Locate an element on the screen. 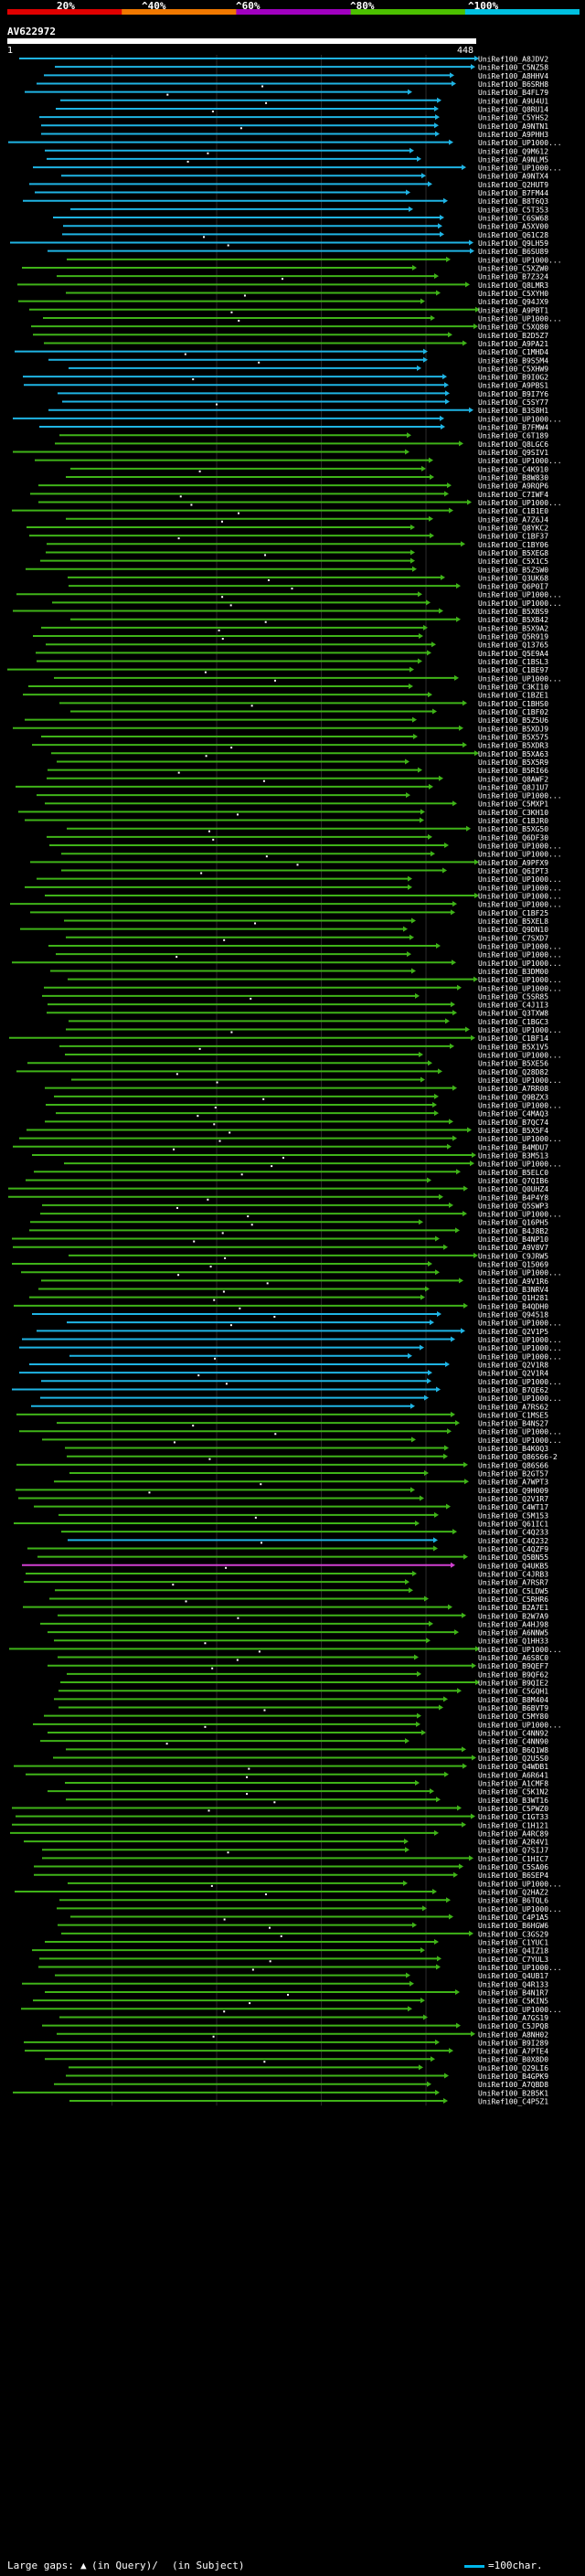 The width and height of the screenshot is (585, 2576). hit-label: UniRef100_C4NN92 is located at coordinates (513, 1734).